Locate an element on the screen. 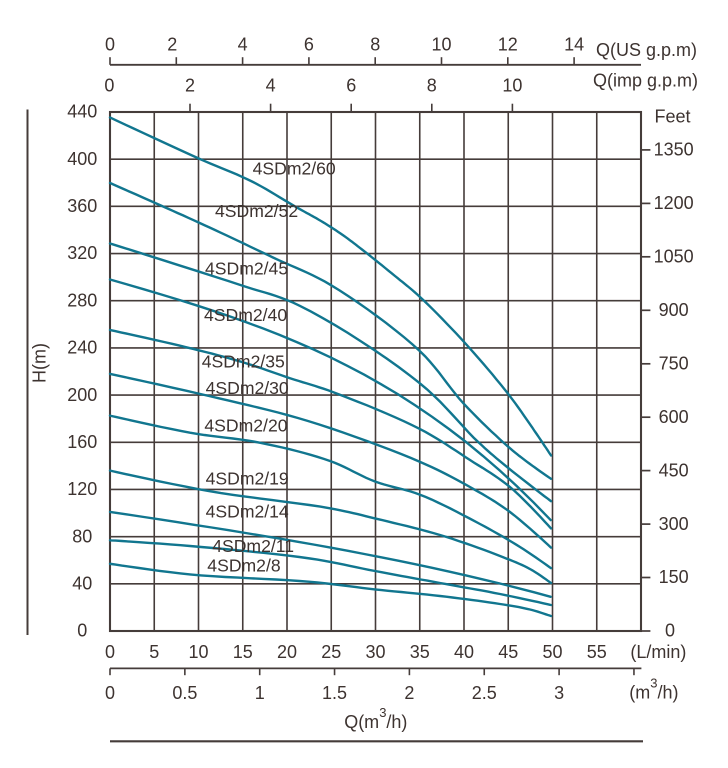 The width and height of the screenshot is (728, 768). svg-text: 1 is located at coordinates (260, 693).